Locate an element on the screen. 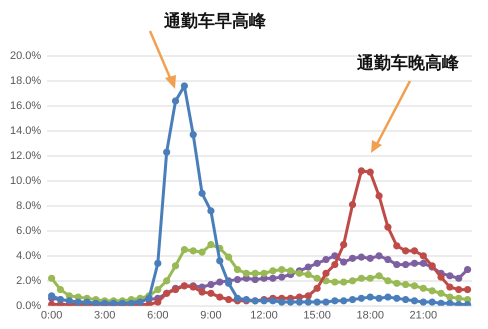 This screenshot has height=329, width=488. y-tick-label: 18.0% is located at coordinates (26, 81).